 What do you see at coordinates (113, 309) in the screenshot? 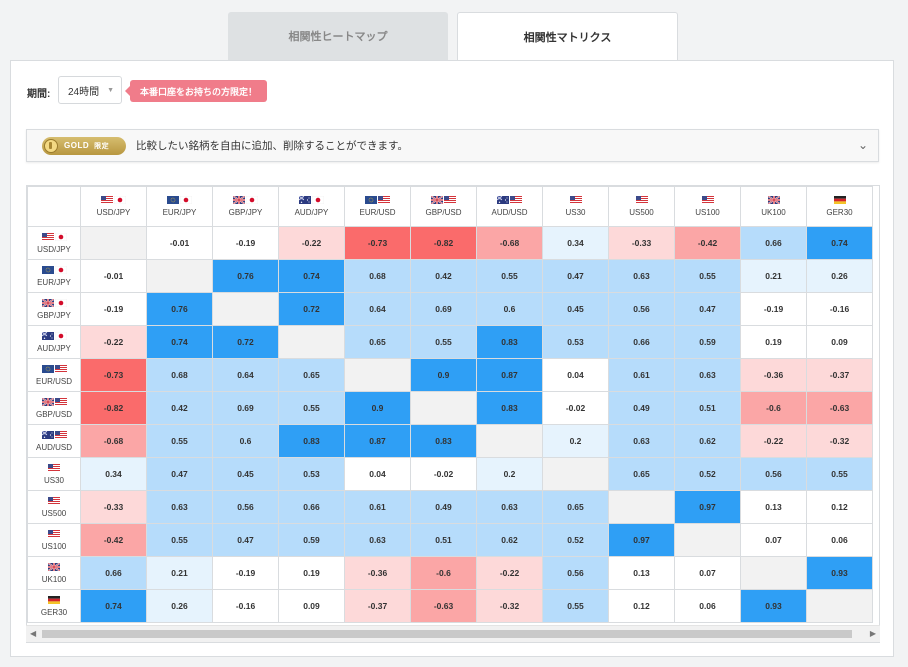
I see `correlation-cell: -0.19` at bounding box center [113, 309].